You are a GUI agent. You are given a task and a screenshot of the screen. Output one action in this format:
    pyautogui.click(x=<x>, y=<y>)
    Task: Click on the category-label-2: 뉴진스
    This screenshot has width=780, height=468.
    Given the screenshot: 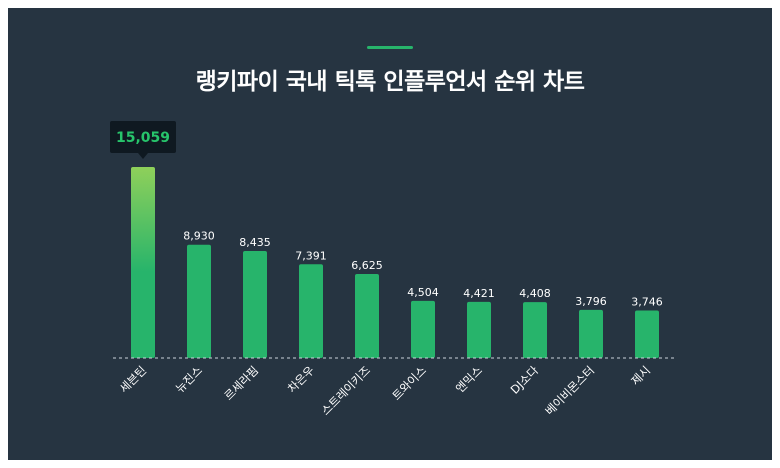 What is the action you would take?
    pyautogui.click(x=189, y=379)
    